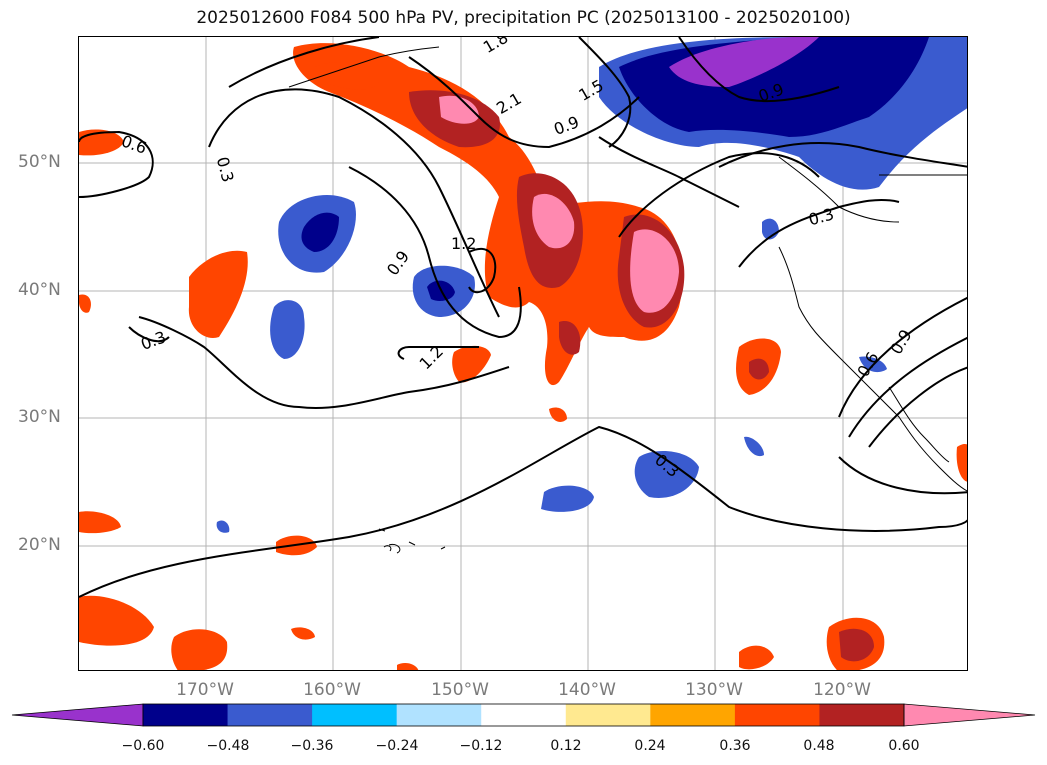 The image size is (1047, 765). What do you see at coordinates (759, 369) in the screenshot?
I see `blob-east-coast-red` at bounding box center [759, 369].